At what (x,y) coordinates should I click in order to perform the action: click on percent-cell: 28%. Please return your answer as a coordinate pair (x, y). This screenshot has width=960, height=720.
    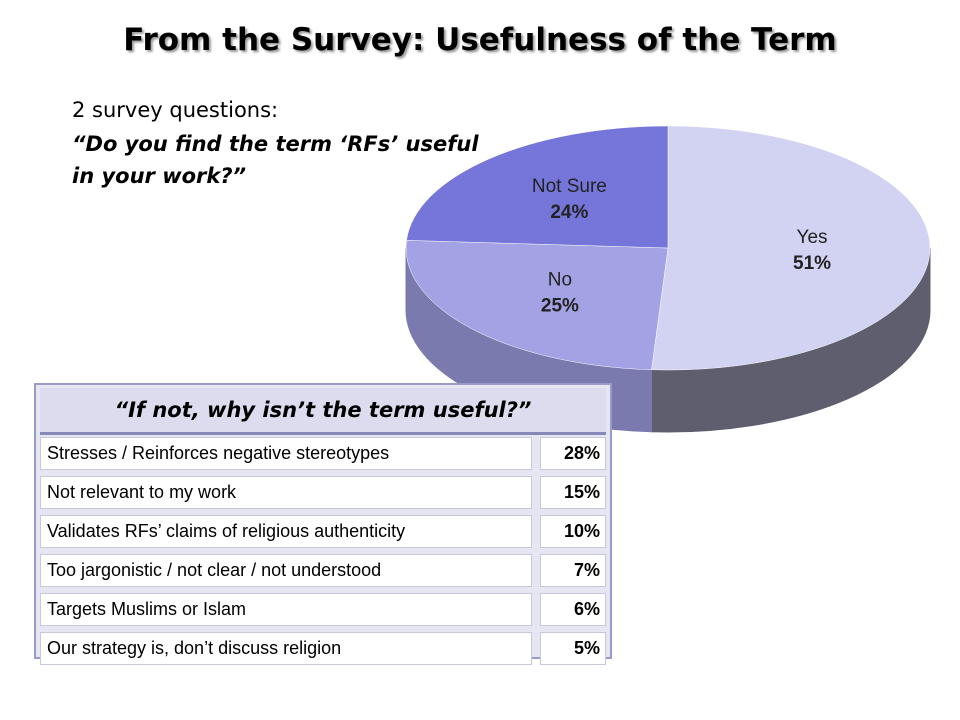
    Looking at the image, I should click on (573, 453).